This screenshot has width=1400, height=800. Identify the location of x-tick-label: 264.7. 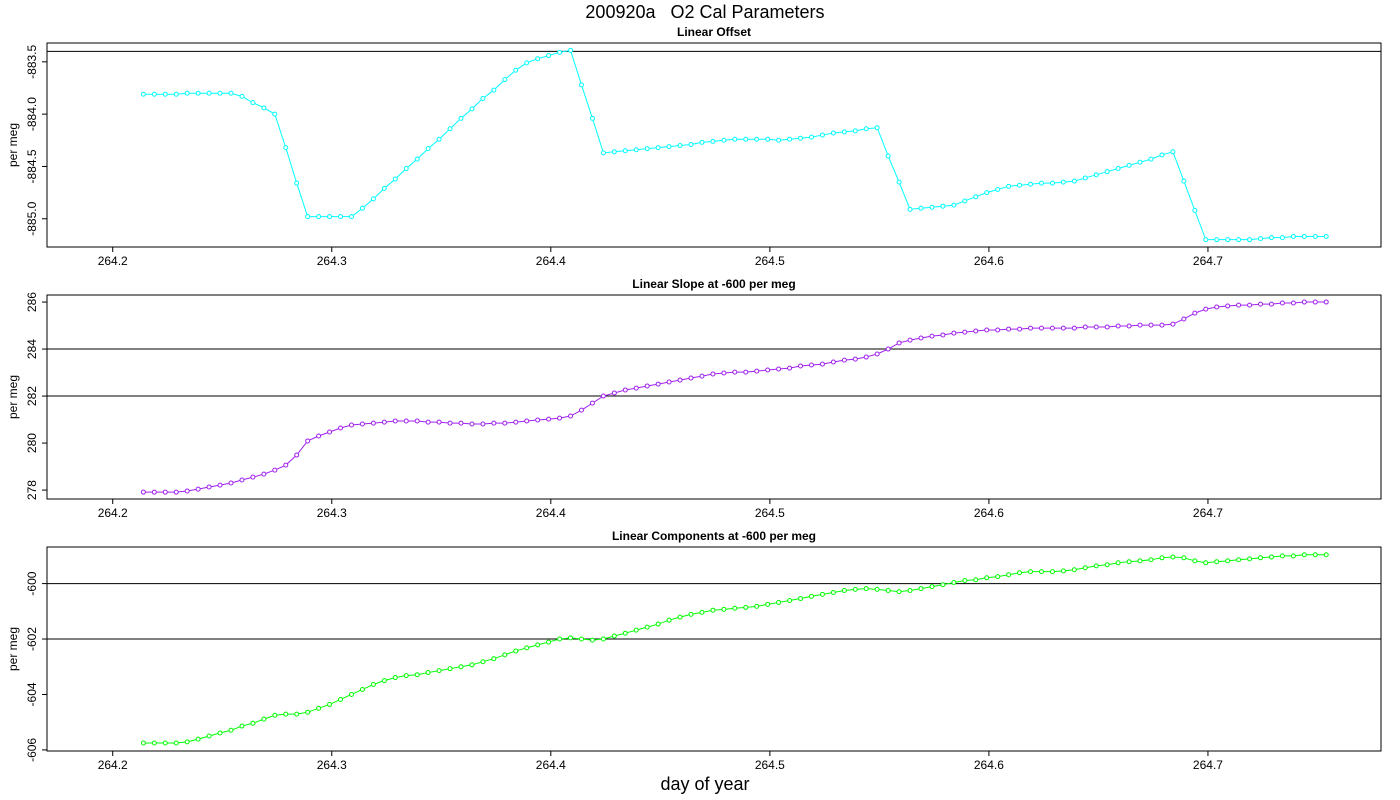
(1208, 765).